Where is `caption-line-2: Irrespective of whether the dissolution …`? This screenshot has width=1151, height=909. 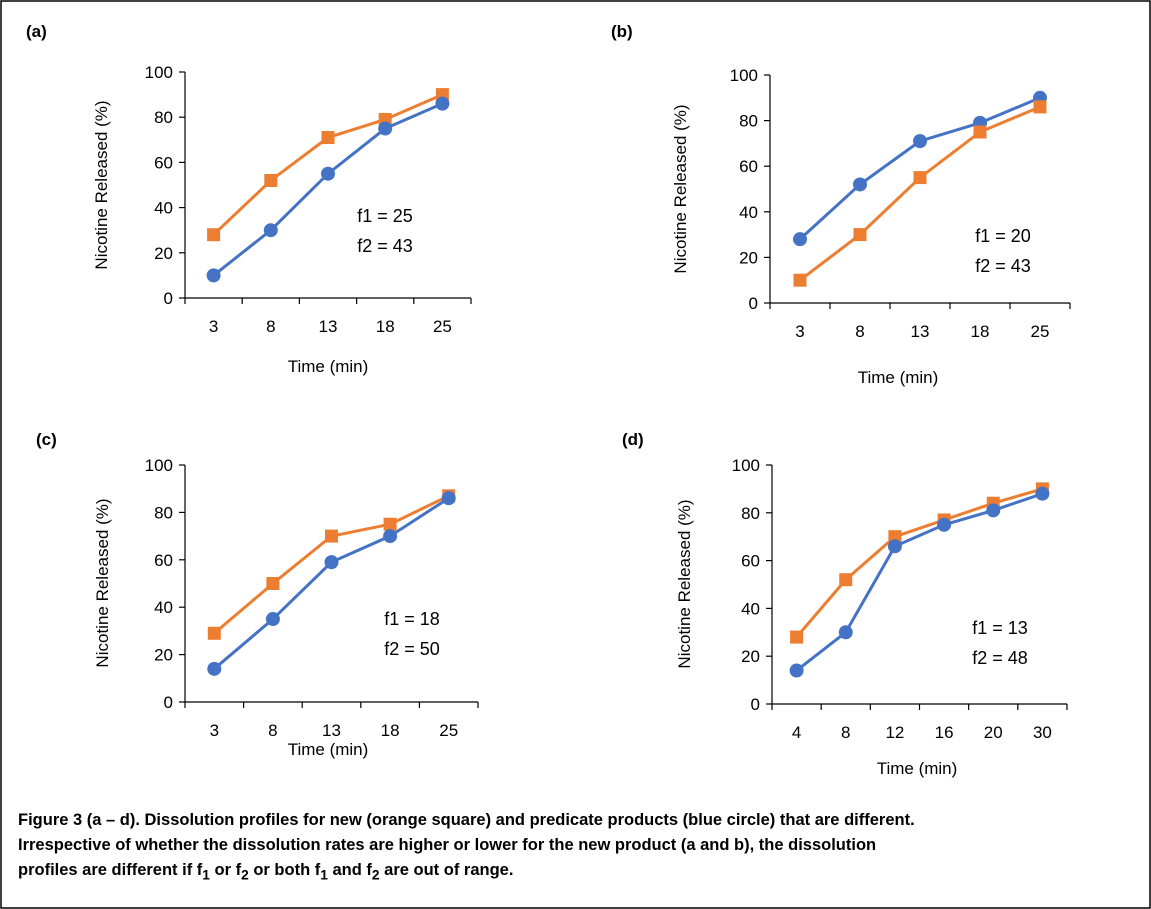 caption-line-2: Irrespective of whether the dissolution … is located at coordinates (447, 845).